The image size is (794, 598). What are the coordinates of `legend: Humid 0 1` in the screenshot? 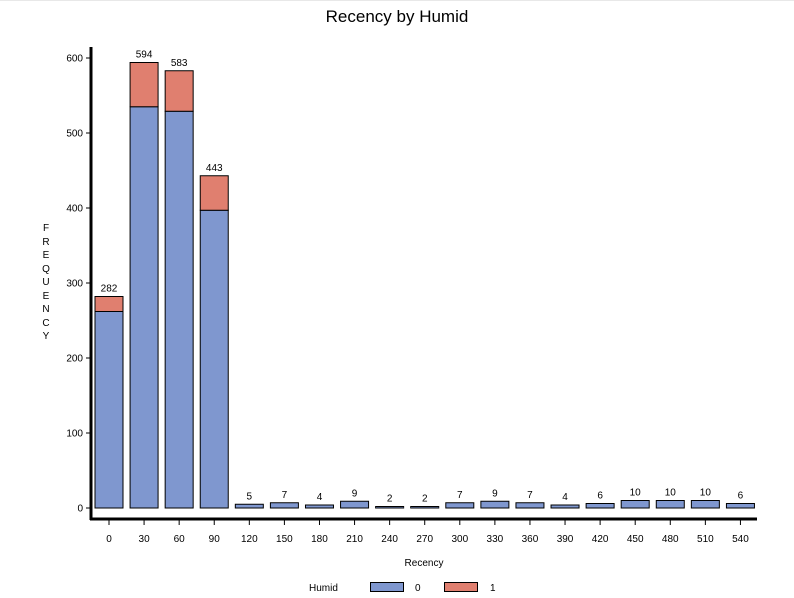 It's located at (397, 588).